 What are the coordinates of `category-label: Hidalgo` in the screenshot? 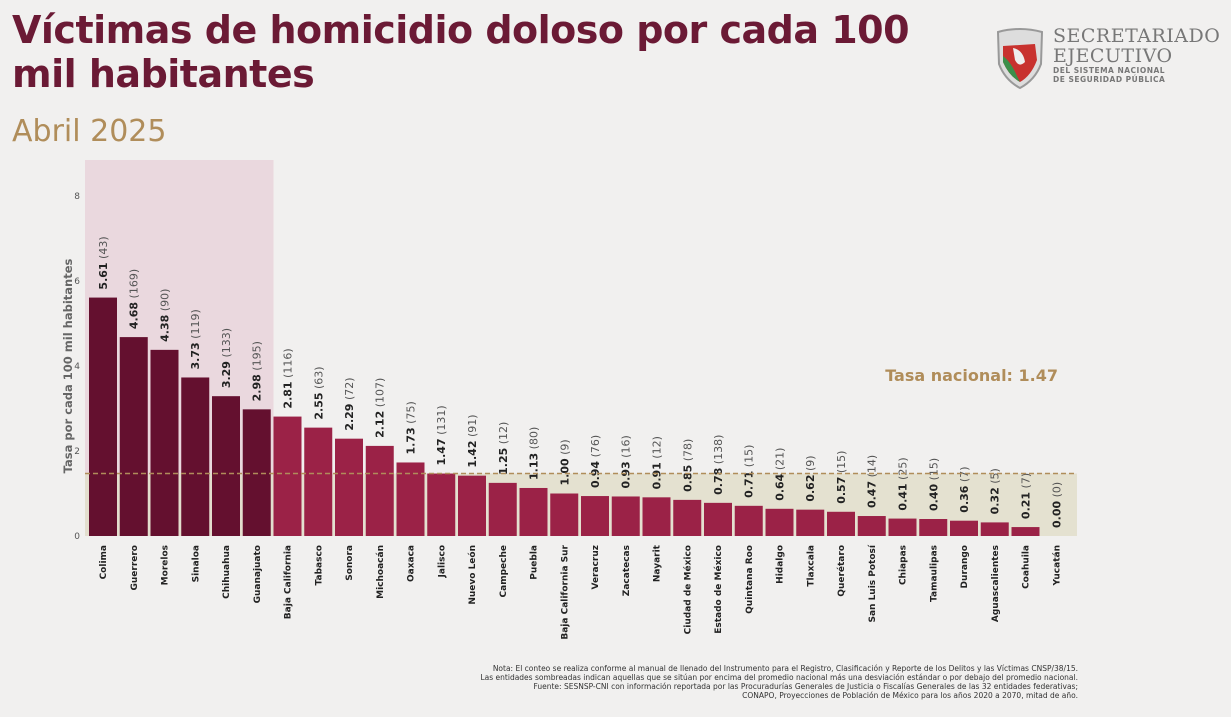 It's located at (781, 564).